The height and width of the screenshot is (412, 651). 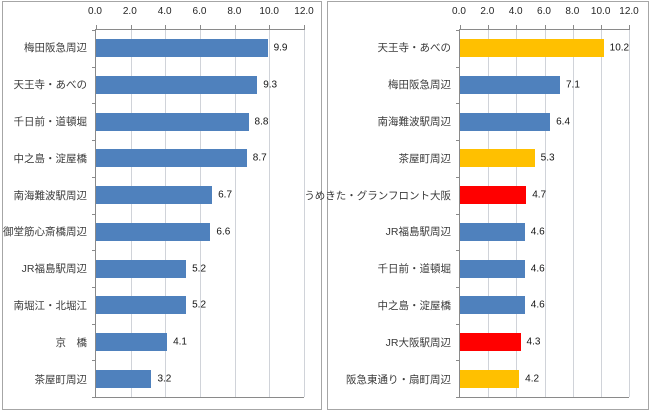 I want to click on bar-row: 6.7, so click(x=200, y=195).